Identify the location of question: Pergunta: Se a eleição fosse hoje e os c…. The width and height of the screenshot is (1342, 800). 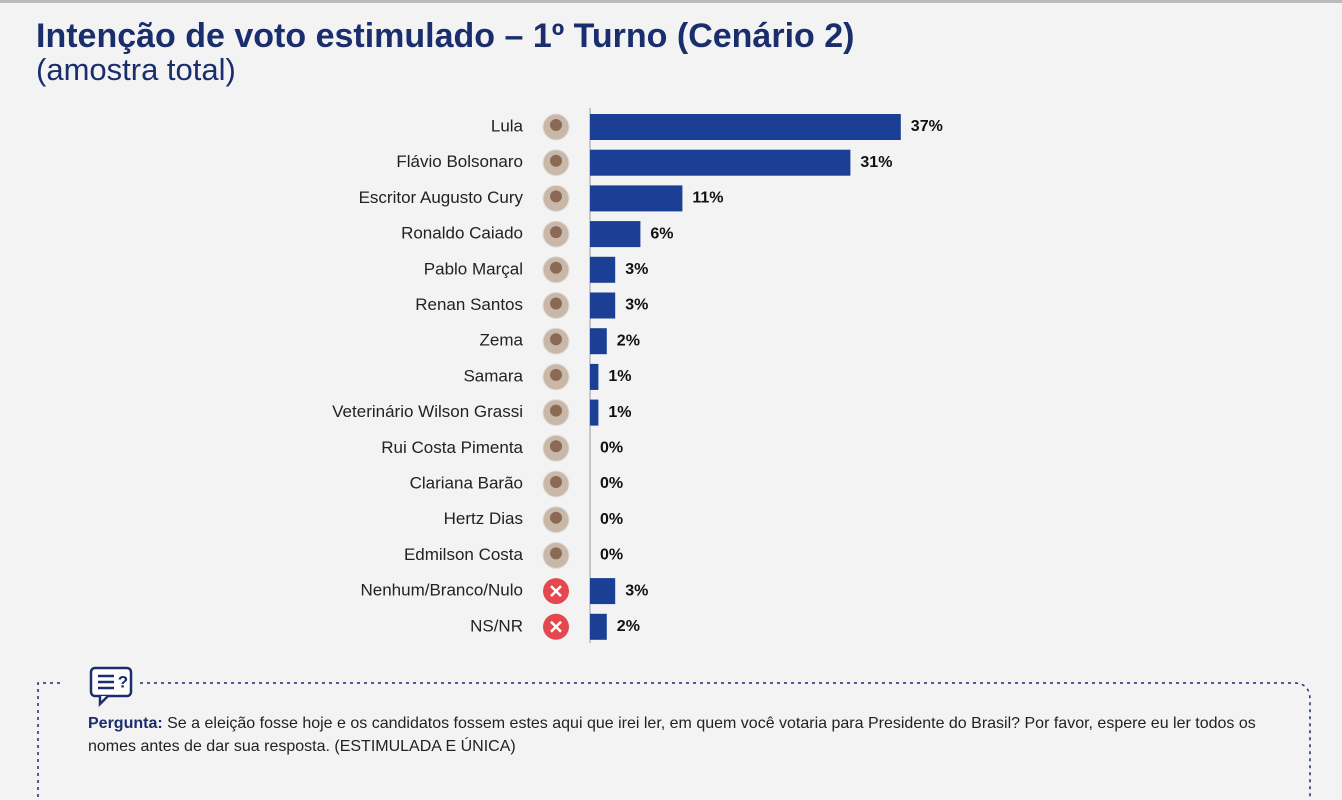
(693, 735).